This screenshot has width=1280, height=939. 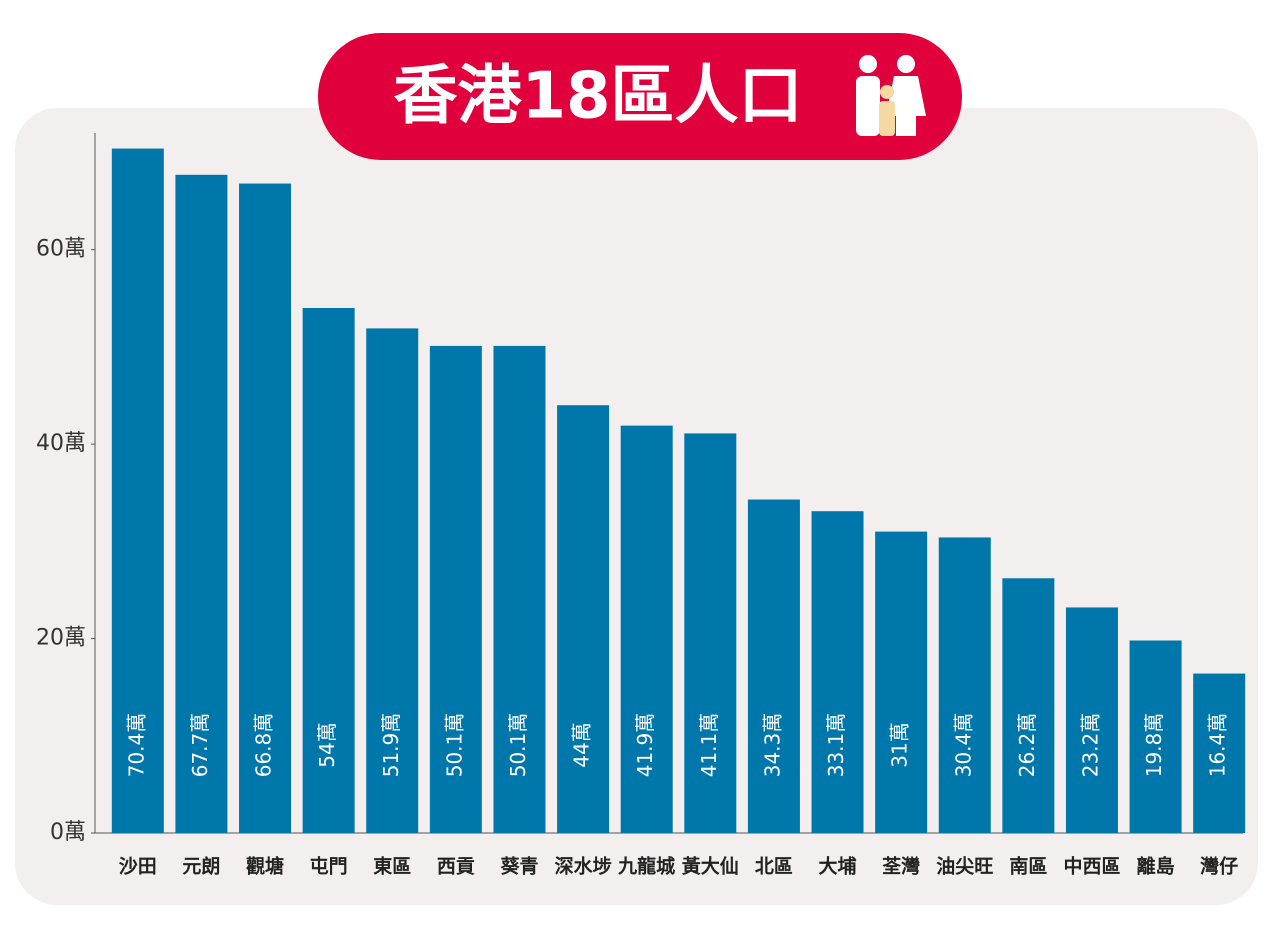 I want to click on value-label: 19.8萬, so click(x=1154, y=745).